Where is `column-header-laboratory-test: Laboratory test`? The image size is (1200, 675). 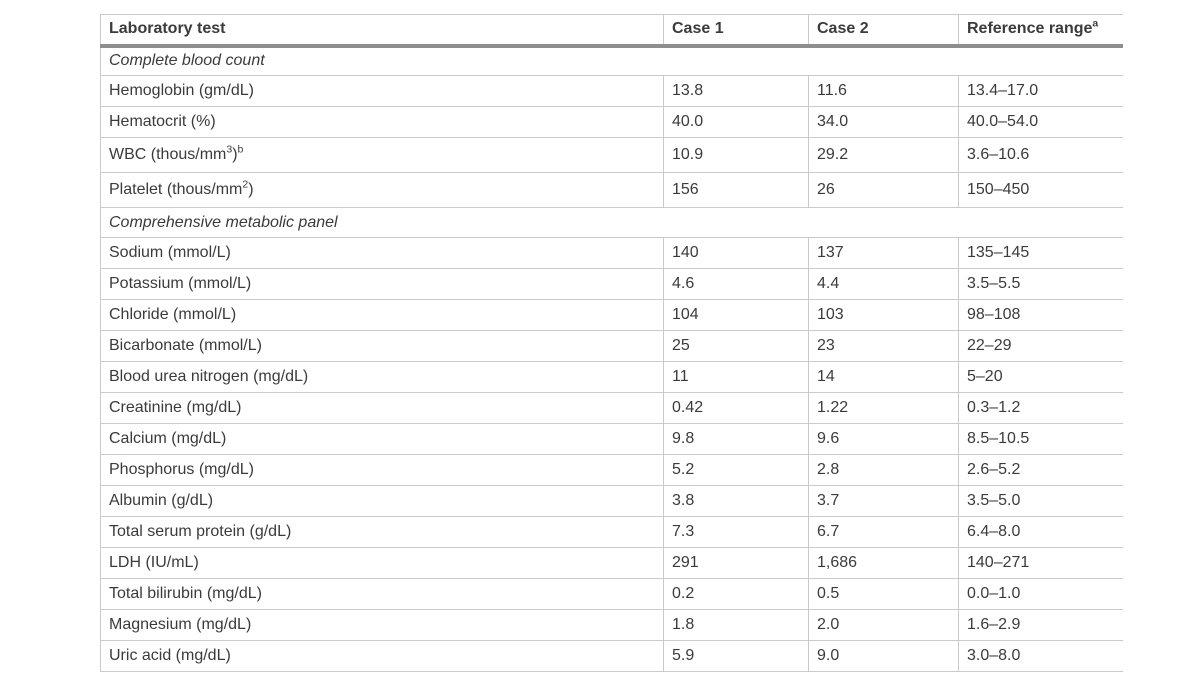
column-header-laboratory-test: Laboratory test is located at coordinates (382, 30).